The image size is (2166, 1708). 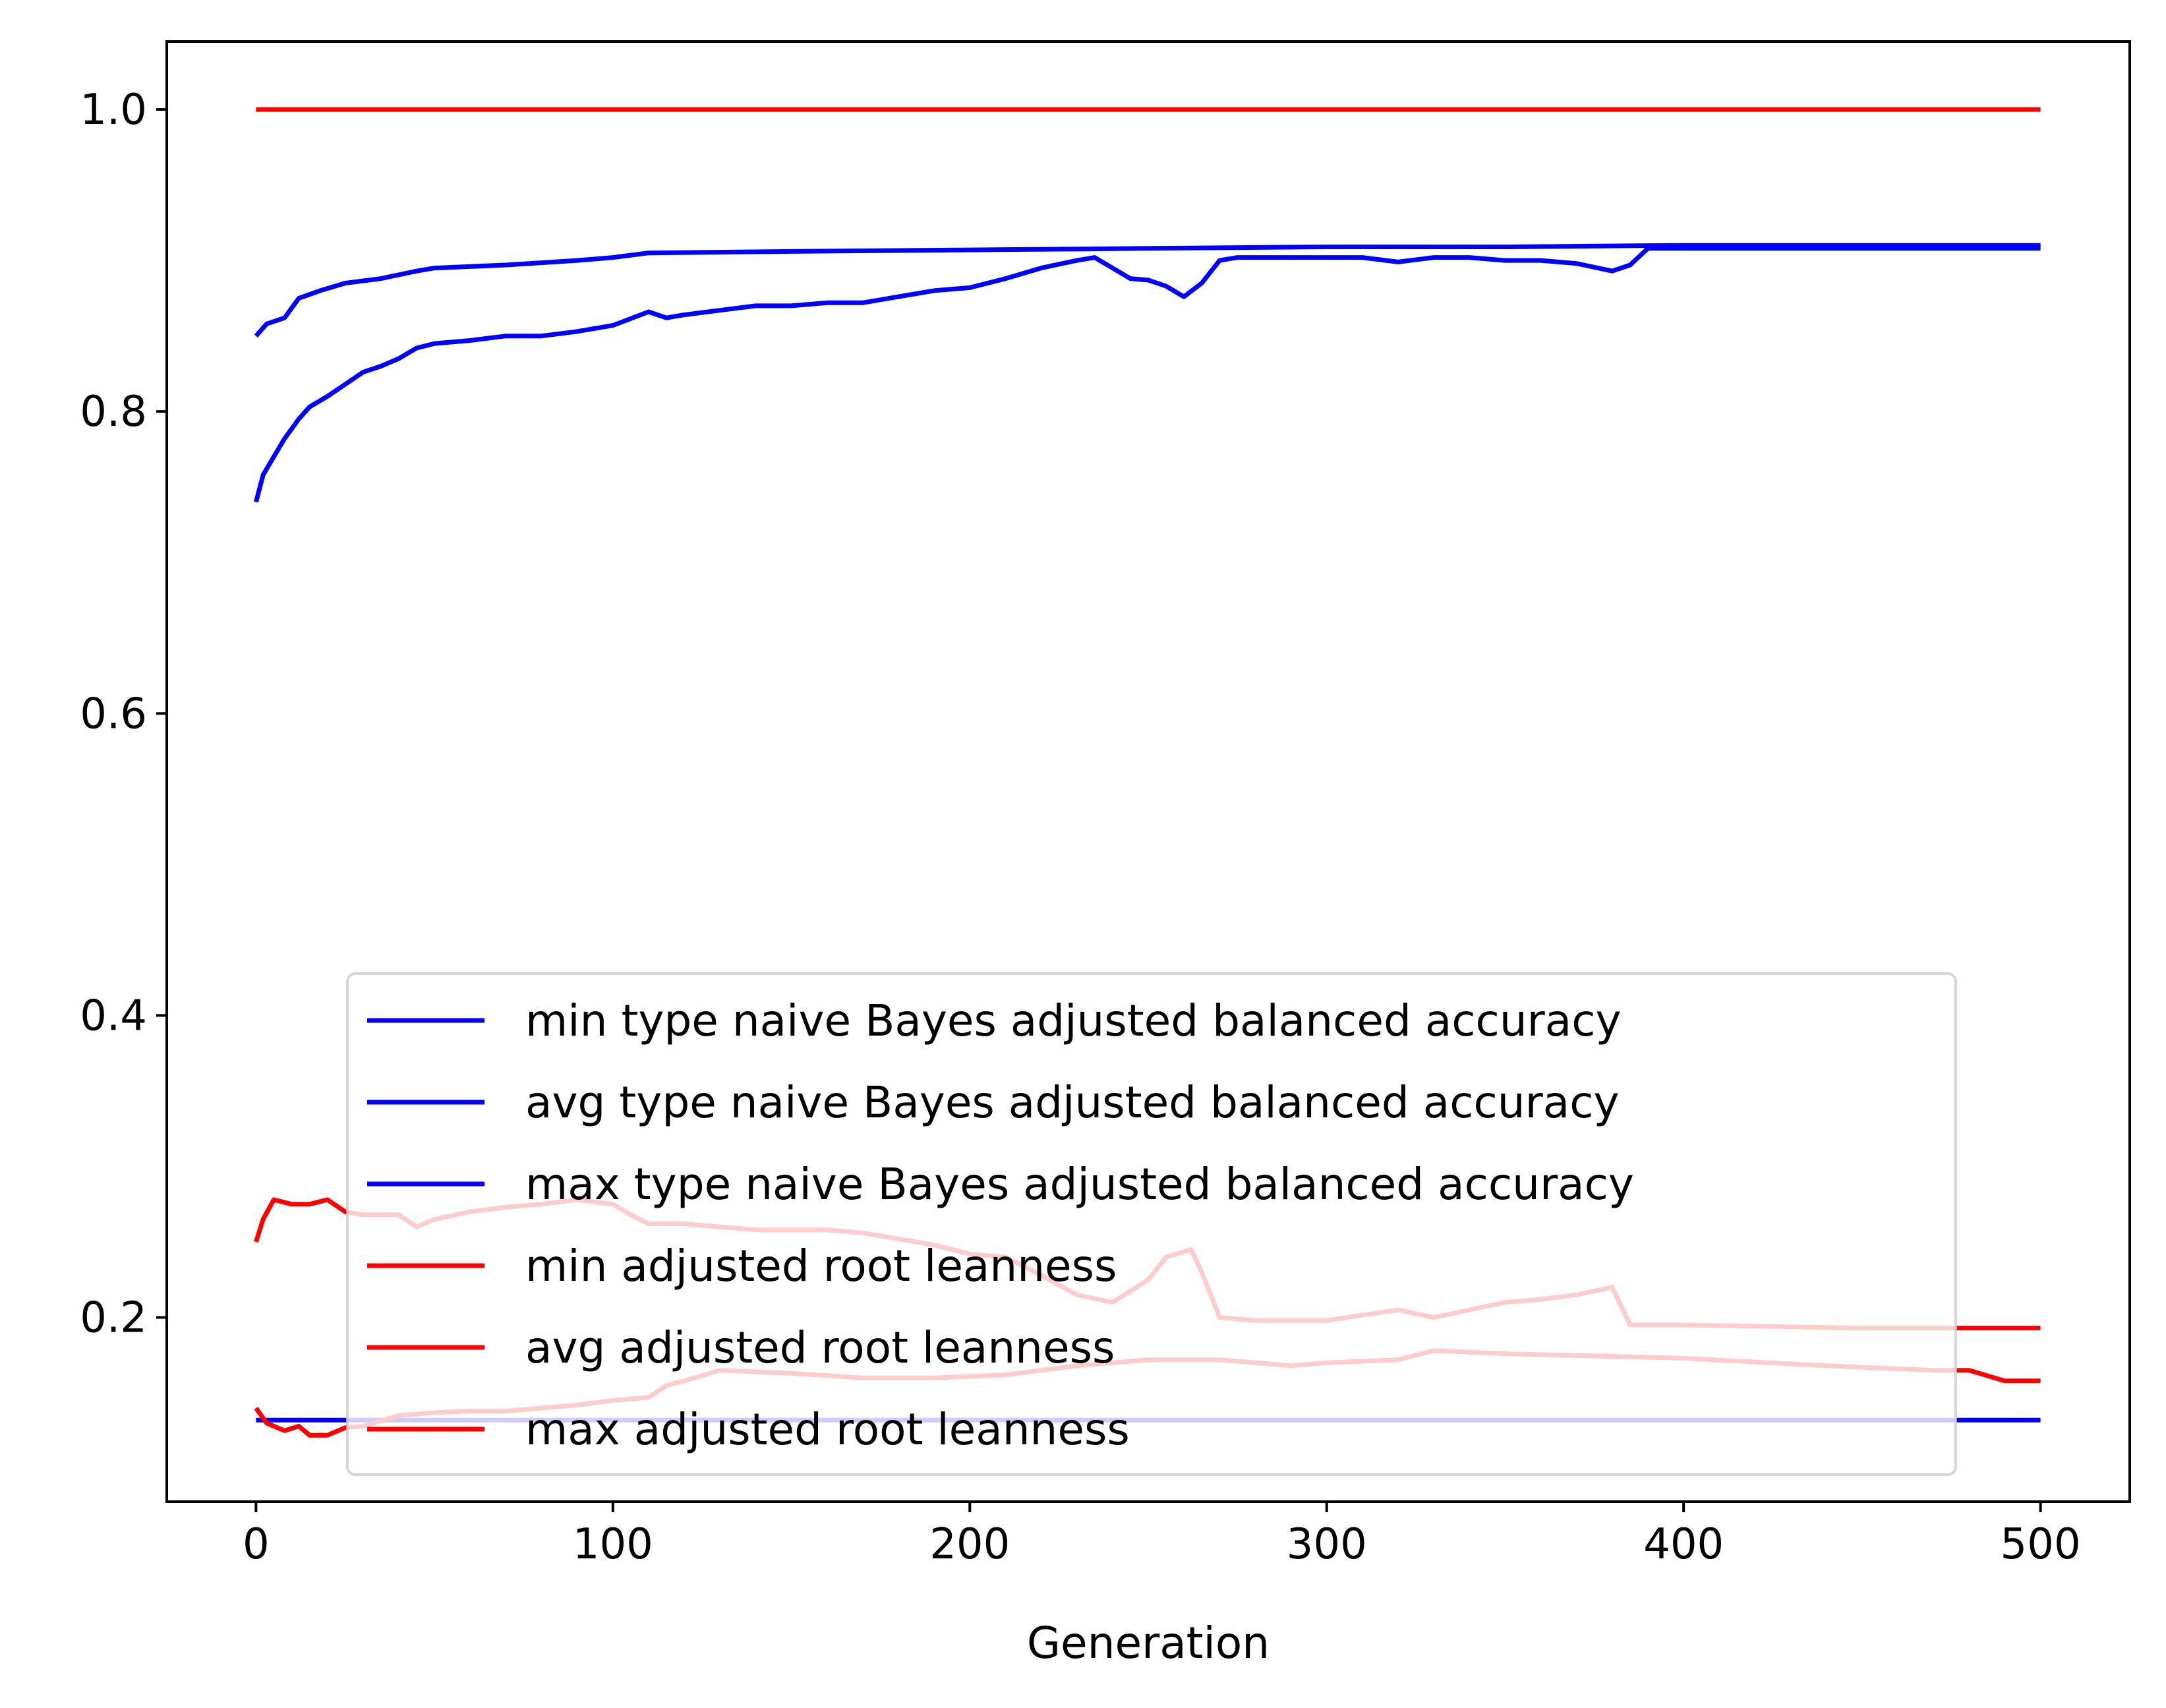 What do you see at coordinates (113, 110) in the screenshot?
I see `y-tick-label: 1.0` at bounding box center [113, 110].